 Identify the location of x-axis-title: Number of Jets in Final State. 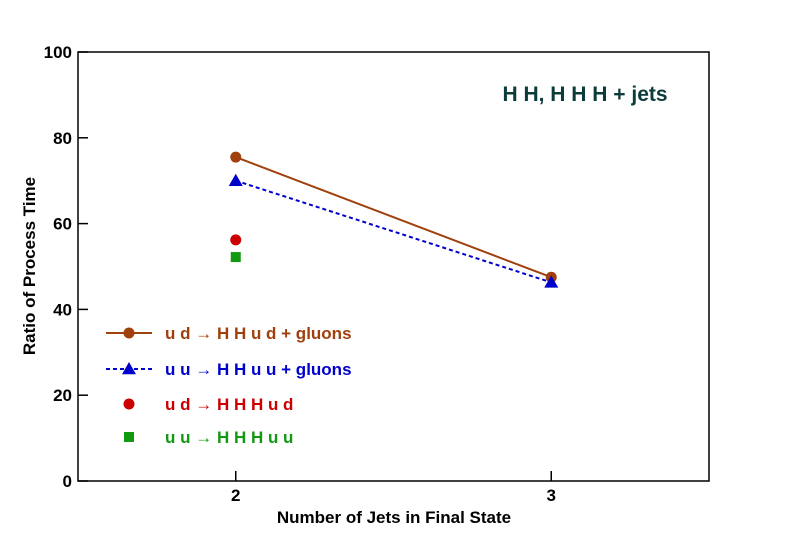
(394, 517).